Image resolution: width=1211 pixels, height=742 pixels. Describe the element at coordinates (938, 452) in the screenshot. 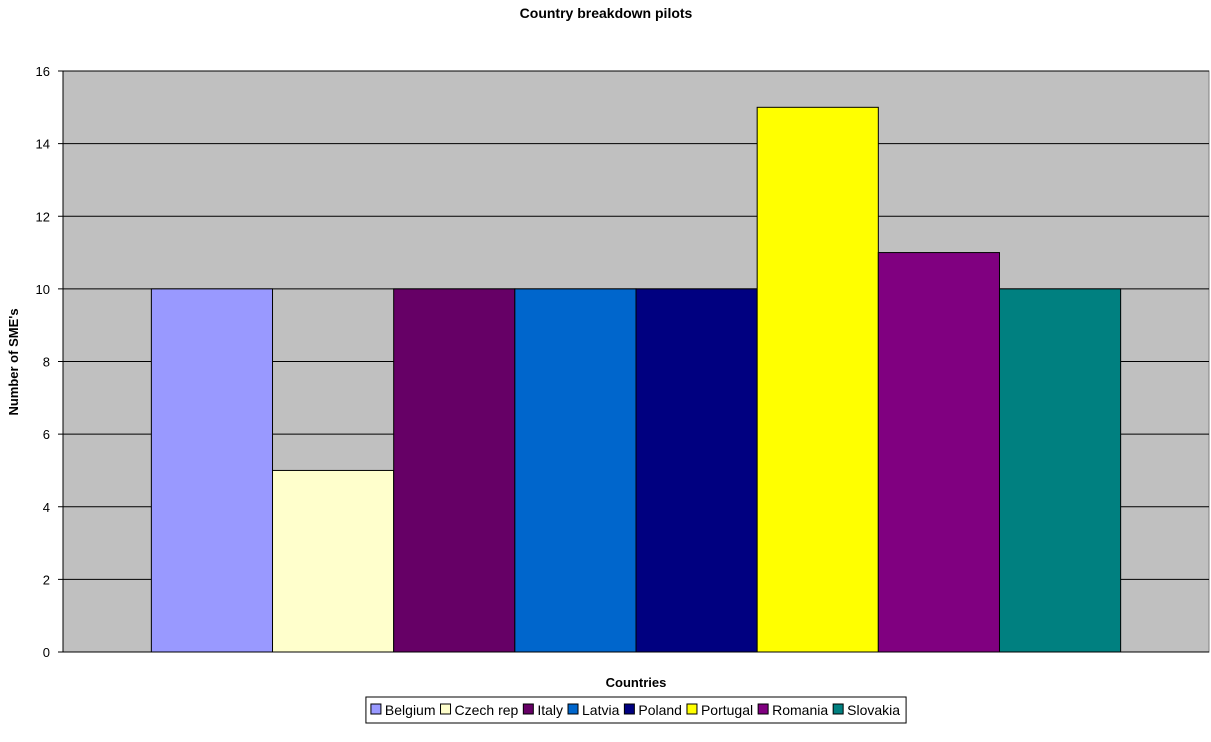

I see `bar-romania` at that location.